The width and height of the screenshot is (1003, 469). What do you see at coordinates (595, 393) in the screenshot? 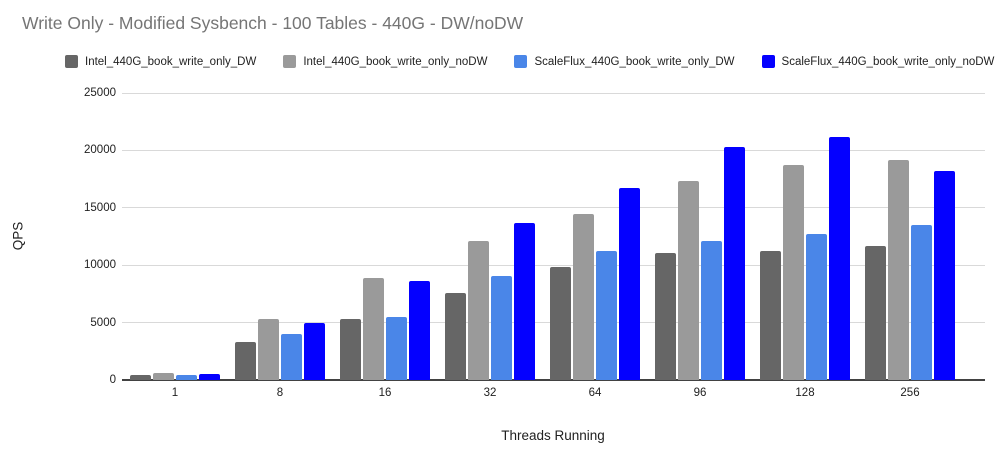
I see `x-tick-label: 64` at bounding box center [595, 393].